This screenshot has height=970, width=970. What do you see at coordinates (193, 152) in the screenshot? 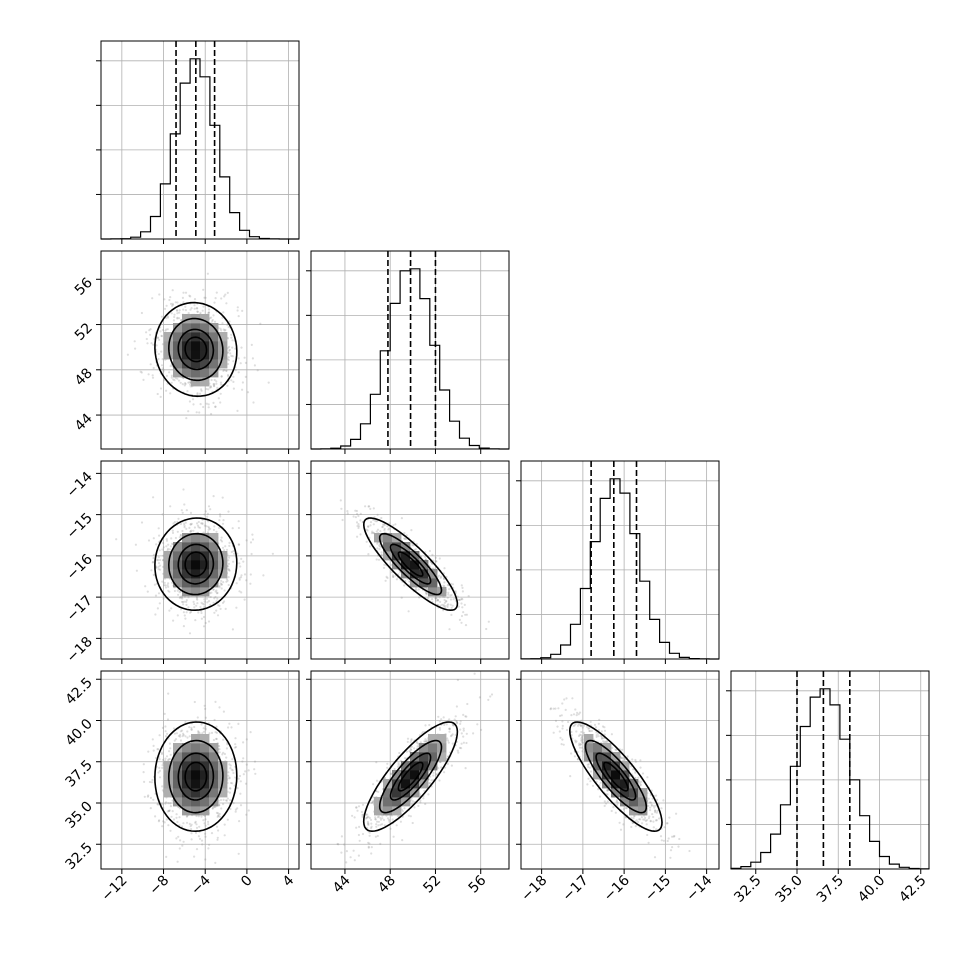
I see `ticks` at bounding box center [193, 152].